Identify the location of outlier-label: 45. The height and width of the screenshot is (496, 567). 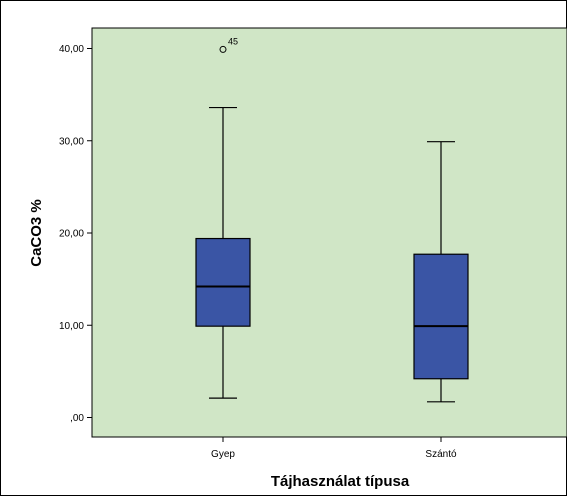
(233, 41).